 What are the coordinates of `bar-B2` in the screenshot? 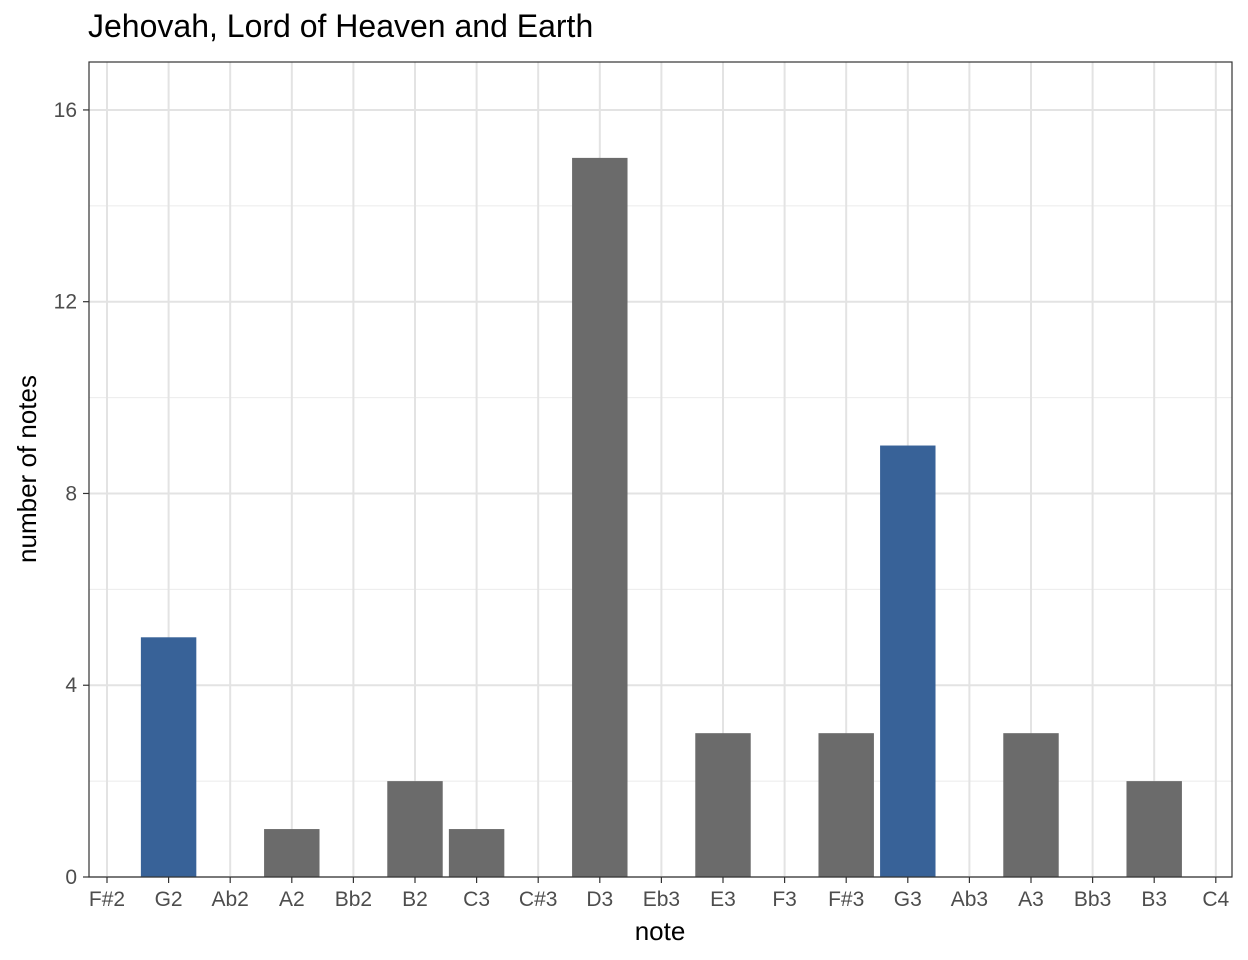 It's located at (415, 829).